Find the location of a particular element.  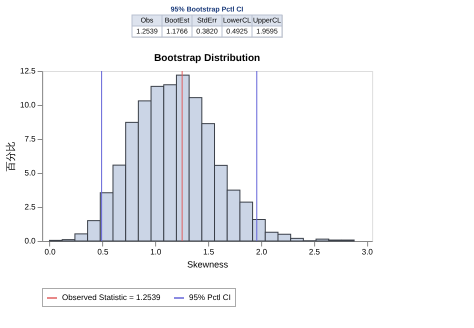

legend-label: Observed Statistic = 1.2539 is located at coordinates (112, 297).